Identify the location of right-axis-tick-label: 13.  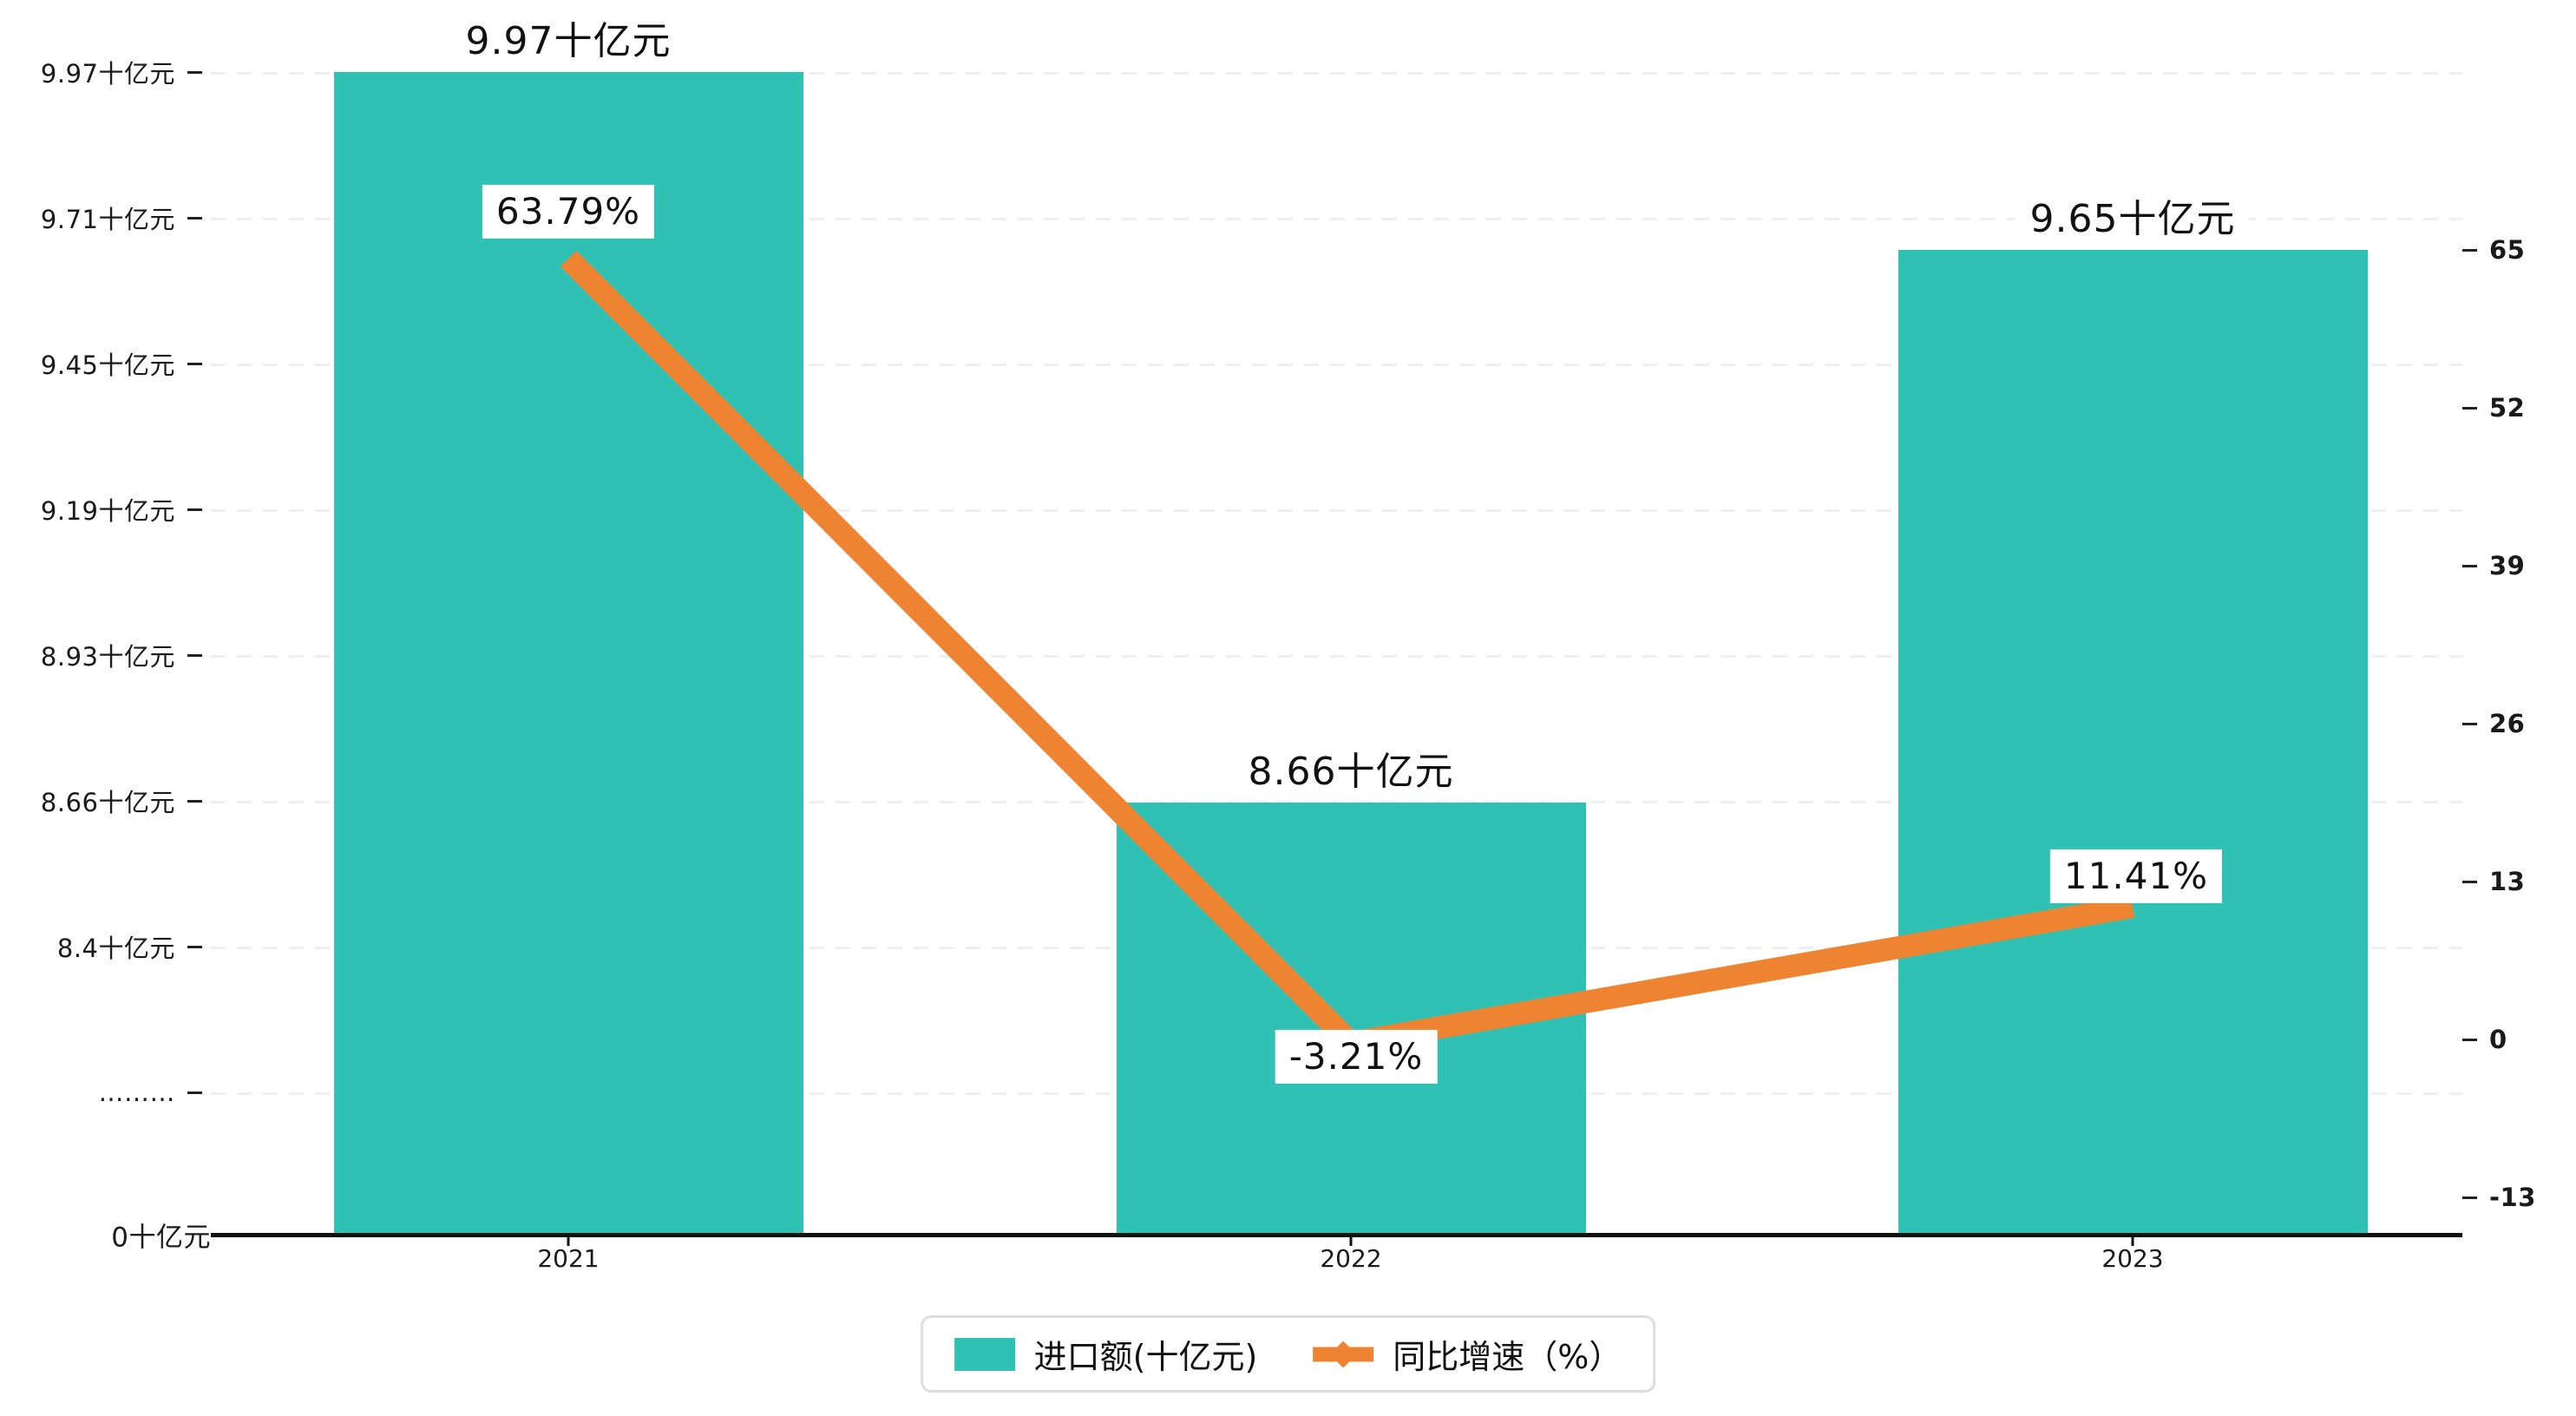
(2507, 882).